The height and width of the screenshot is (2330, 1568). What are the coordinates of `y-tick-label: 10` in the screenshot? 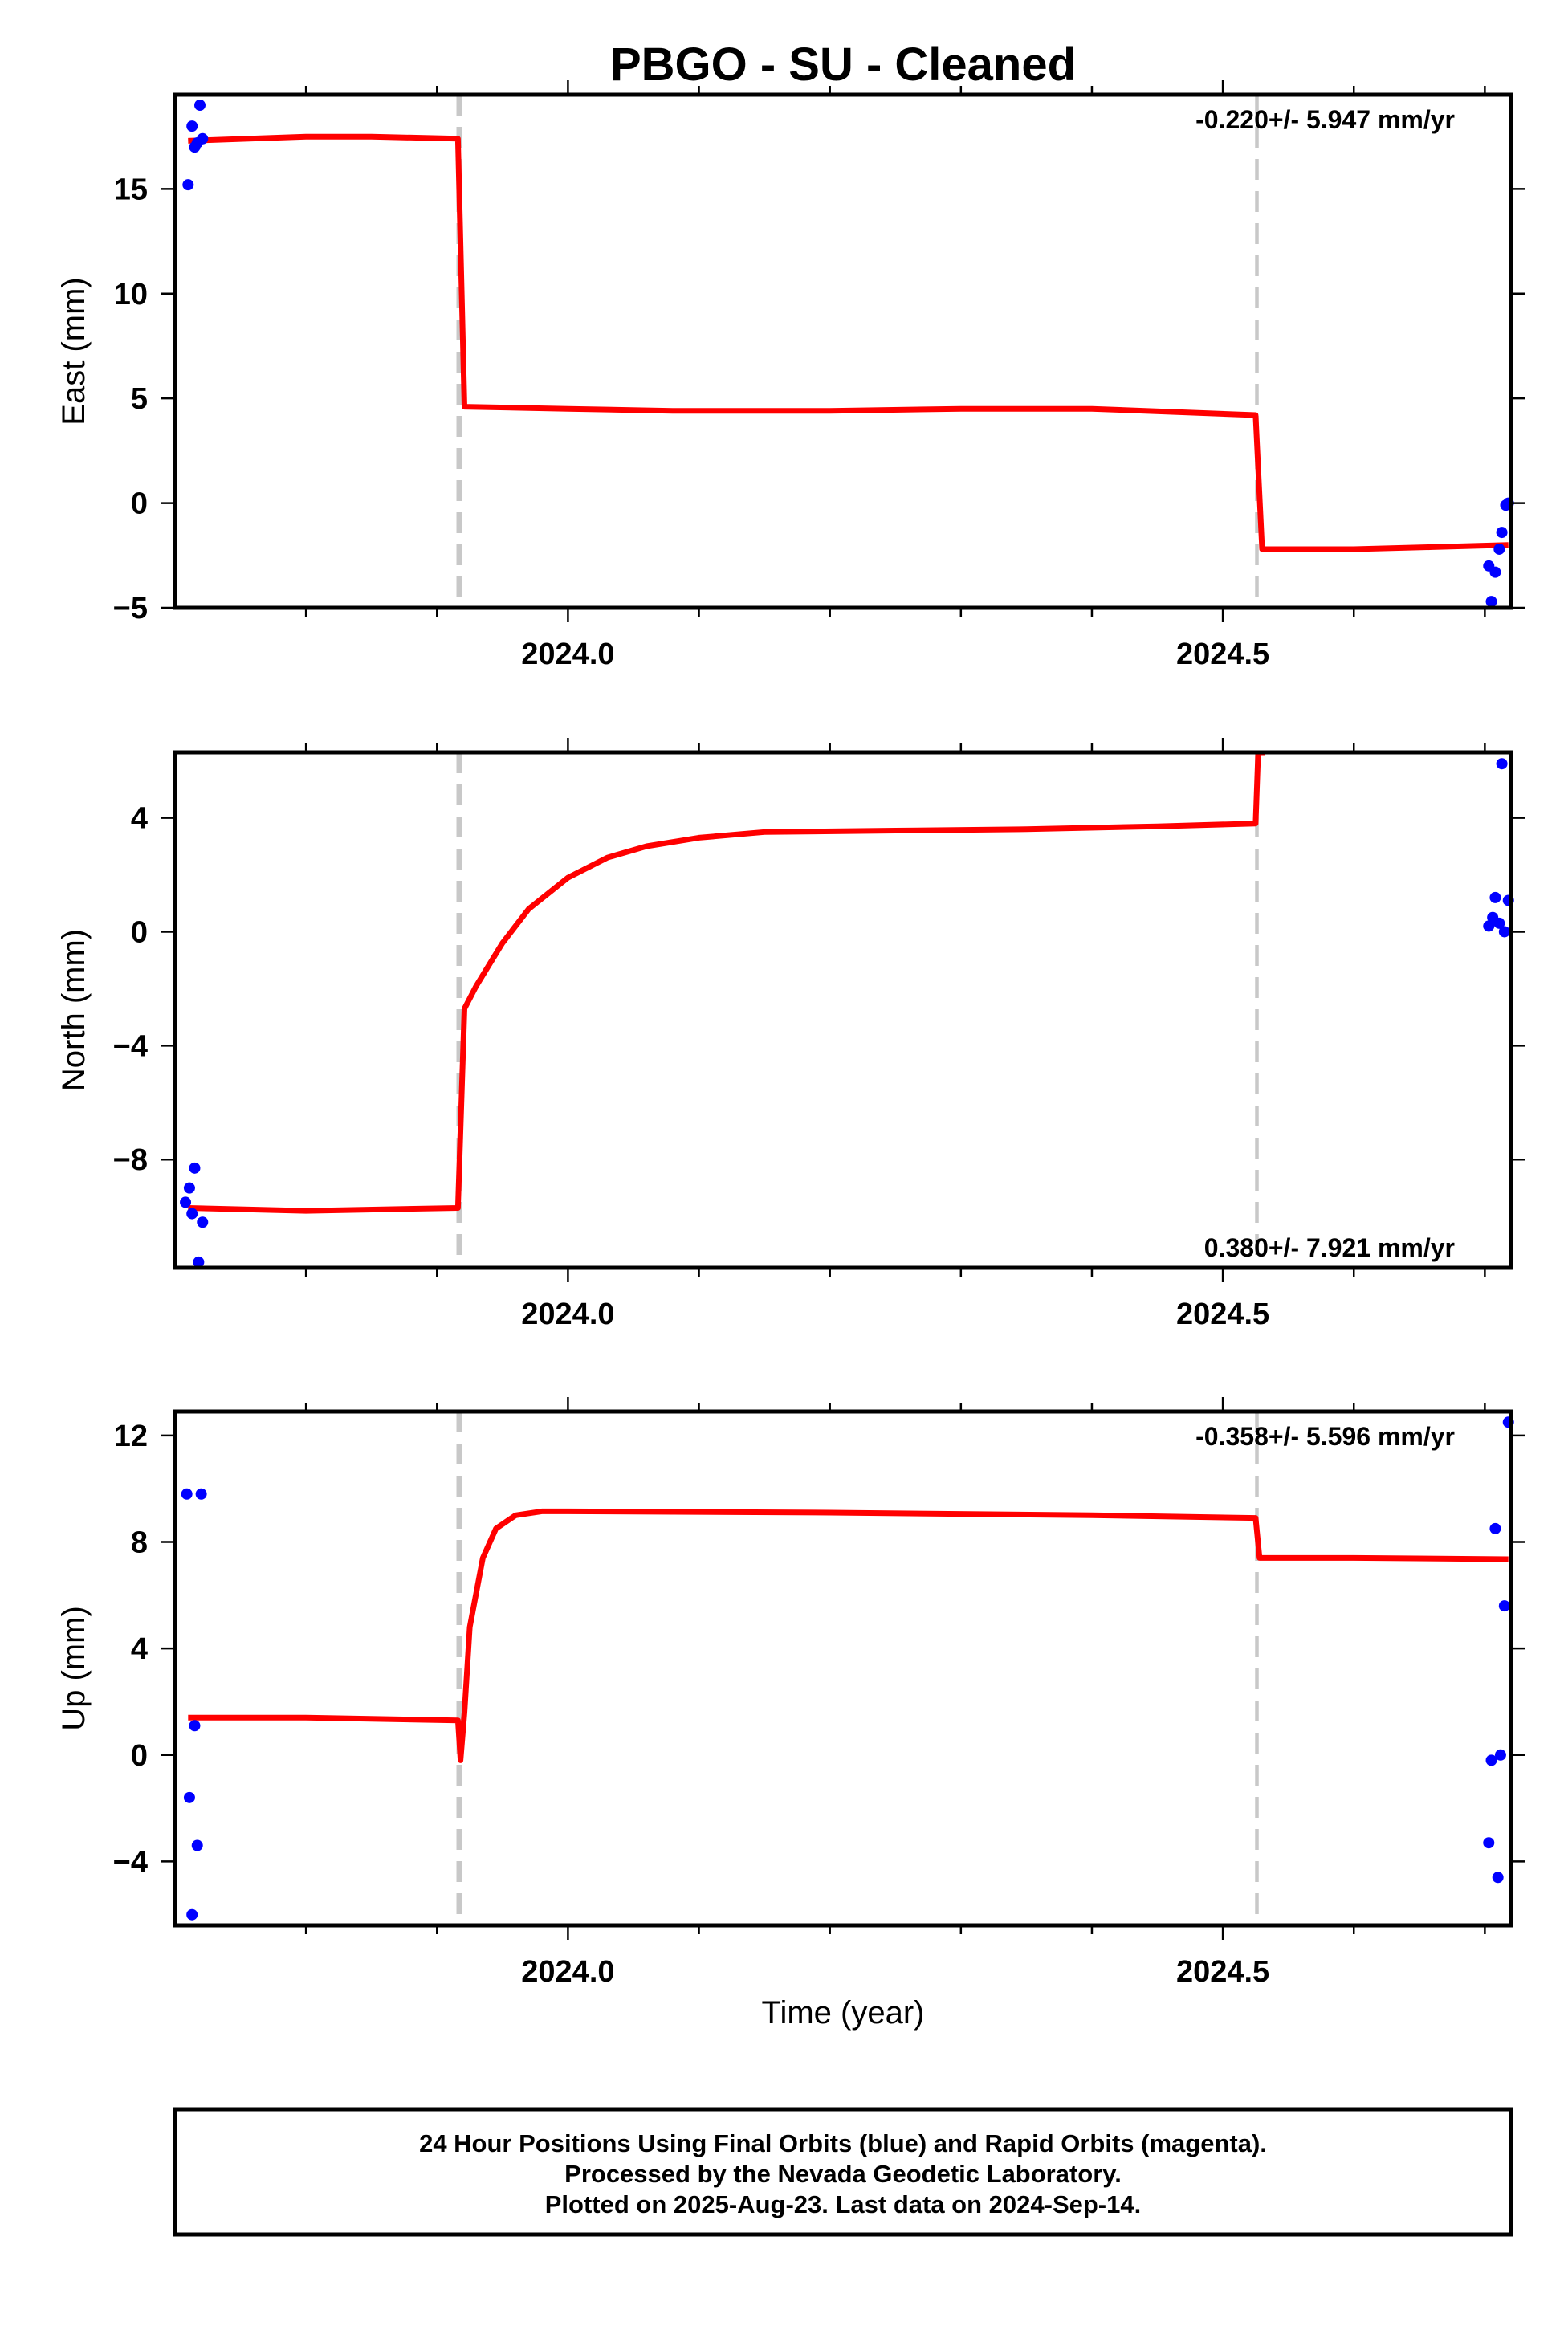 It's located at (131, 295).